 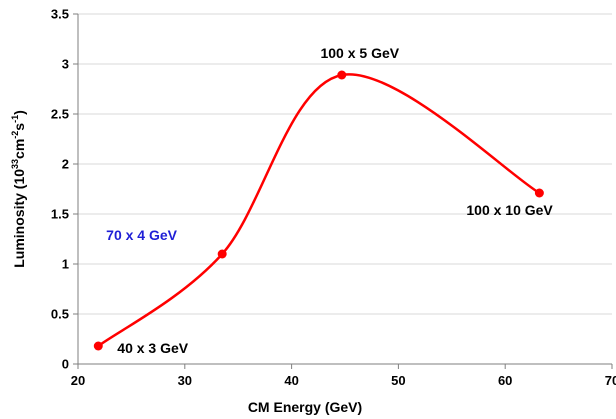 What do you see at coordinates (19, 112) in the screenshot?
I see `y-axis-title-part: )` at bounding box center [19, 112].